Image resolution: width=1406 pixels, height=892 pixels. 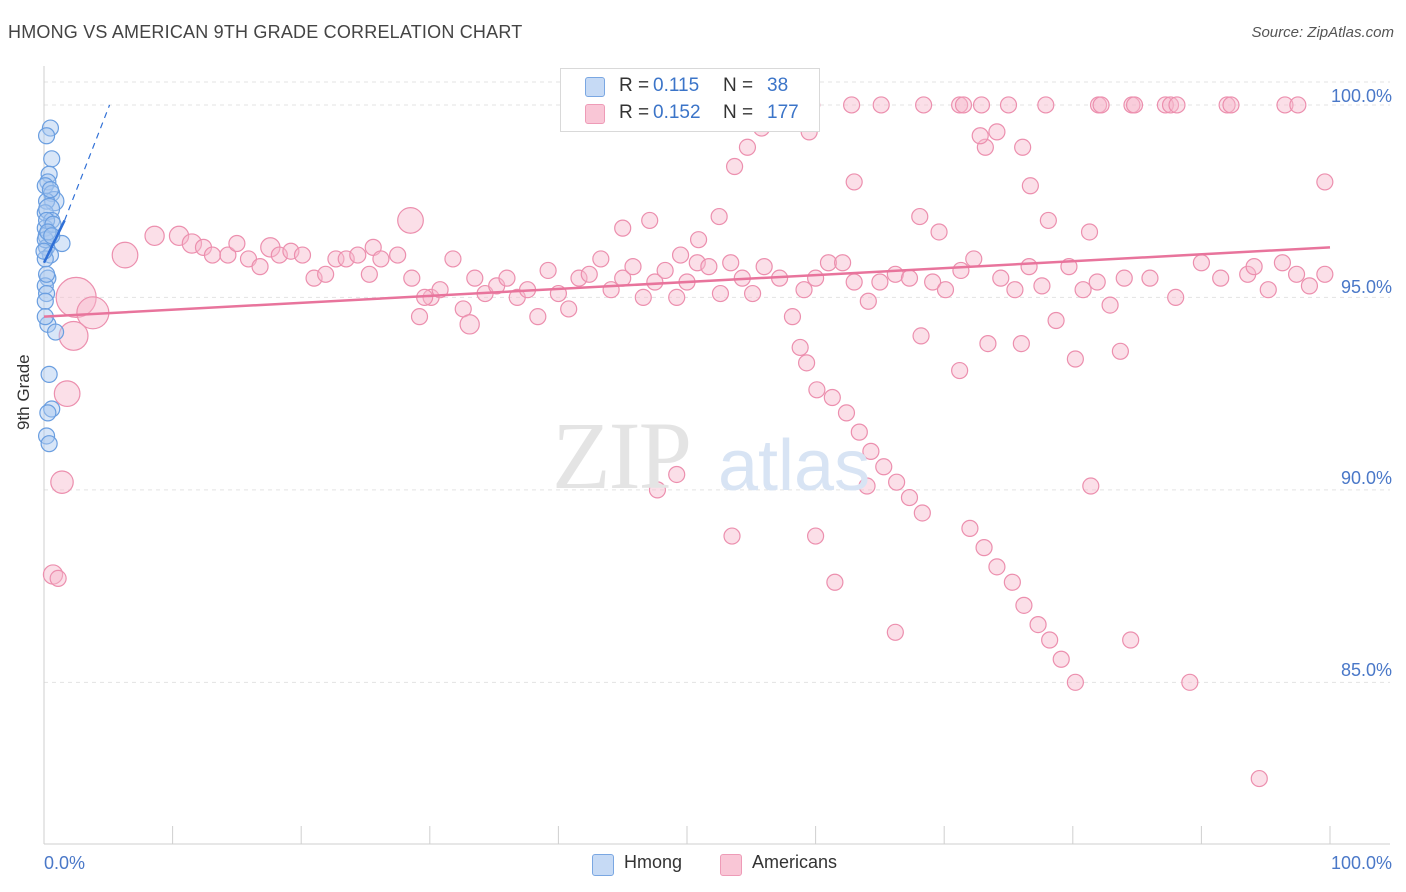 I want to click on legend-n-value: 177, so click(x=783, y=112).